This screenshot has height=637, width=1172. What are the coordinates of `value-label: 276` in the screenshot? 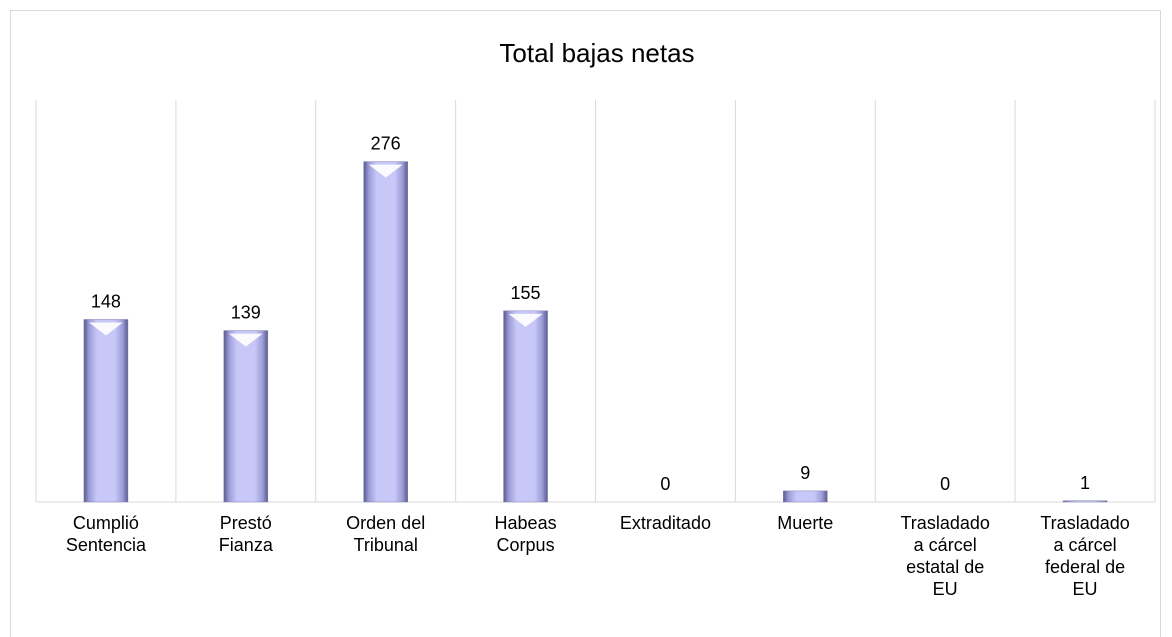 It's located at (386, 144).